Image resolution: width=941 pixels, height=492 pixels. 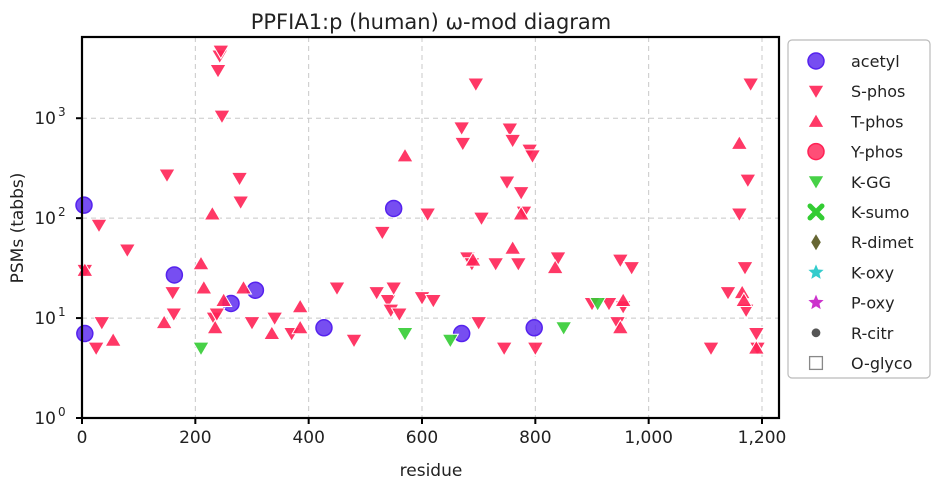 What do you see at coordinates (872, 333) in the screenshot?
I see `legend-label: R-citr` at bounding box center [872, 333].